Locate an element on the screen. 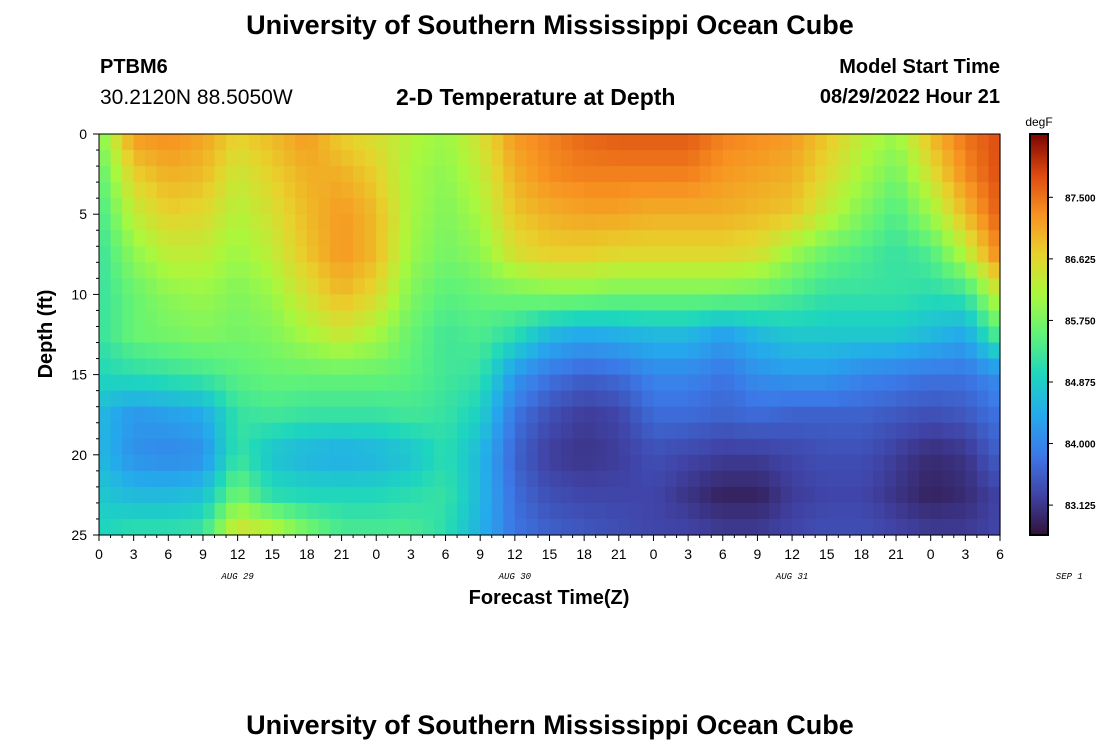 The height and width of the screenshot is (750, 1100). colorbar-tick-label: 87.500 is located at coordinates (1080, 198).